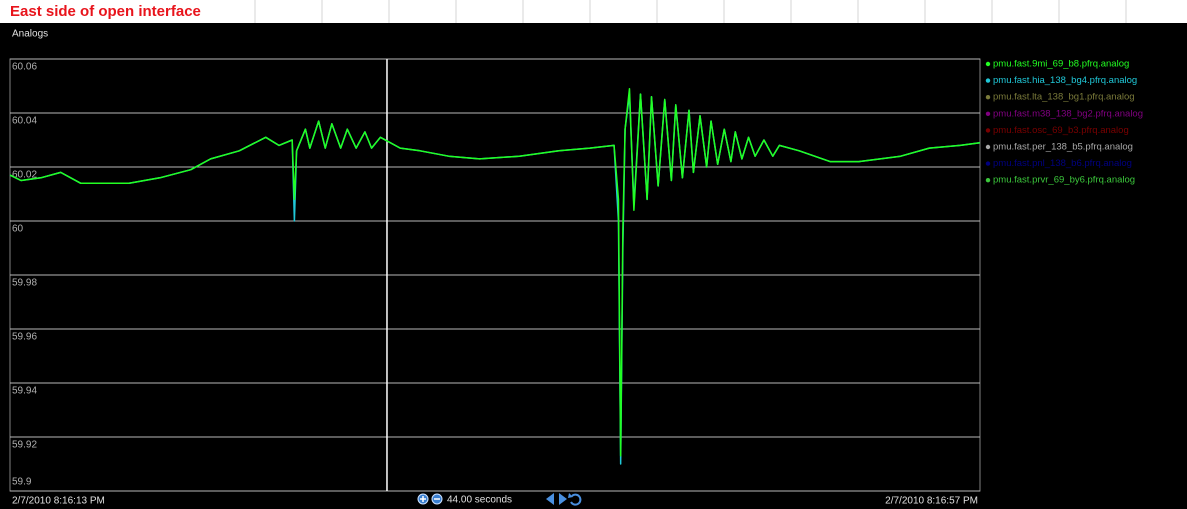 This screenshot has width=1187, height=509. I want to click on window-label: 44.00 seconds, so click(479, 500).